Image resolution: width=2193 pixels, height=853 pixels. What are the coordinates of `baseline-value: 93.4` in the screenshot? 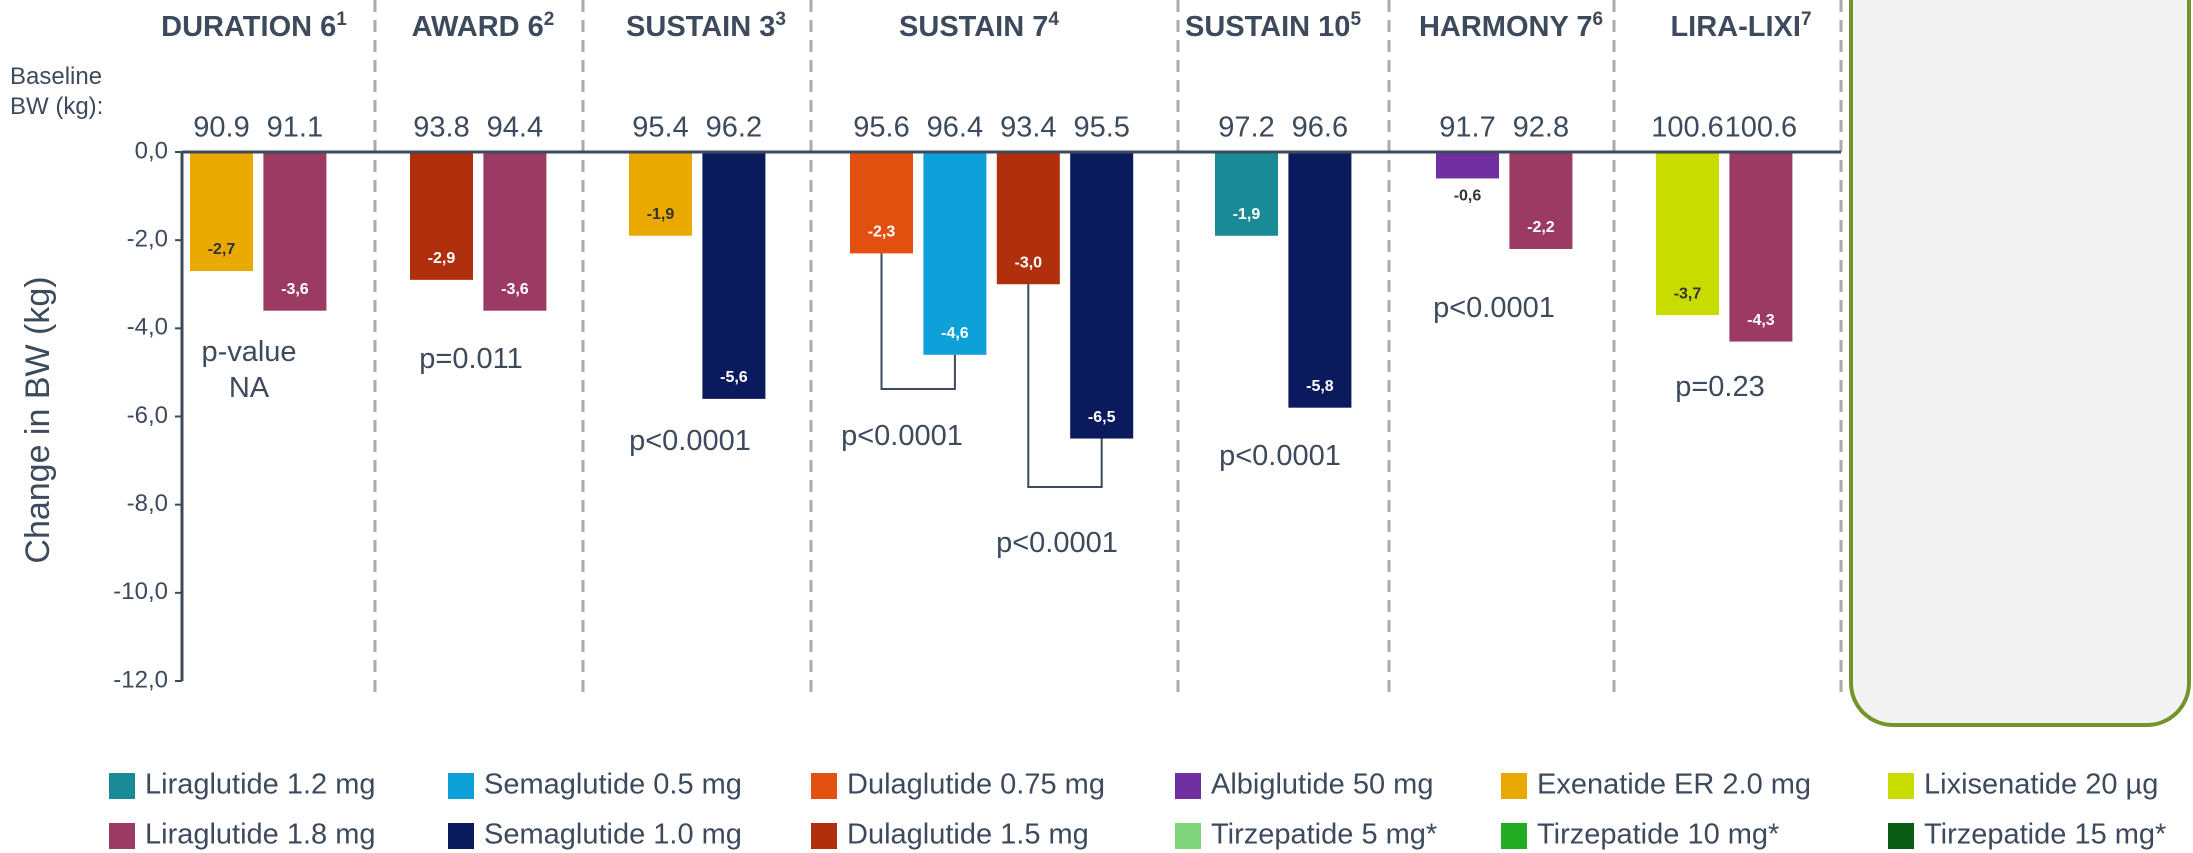 It's located at (1028, 128).